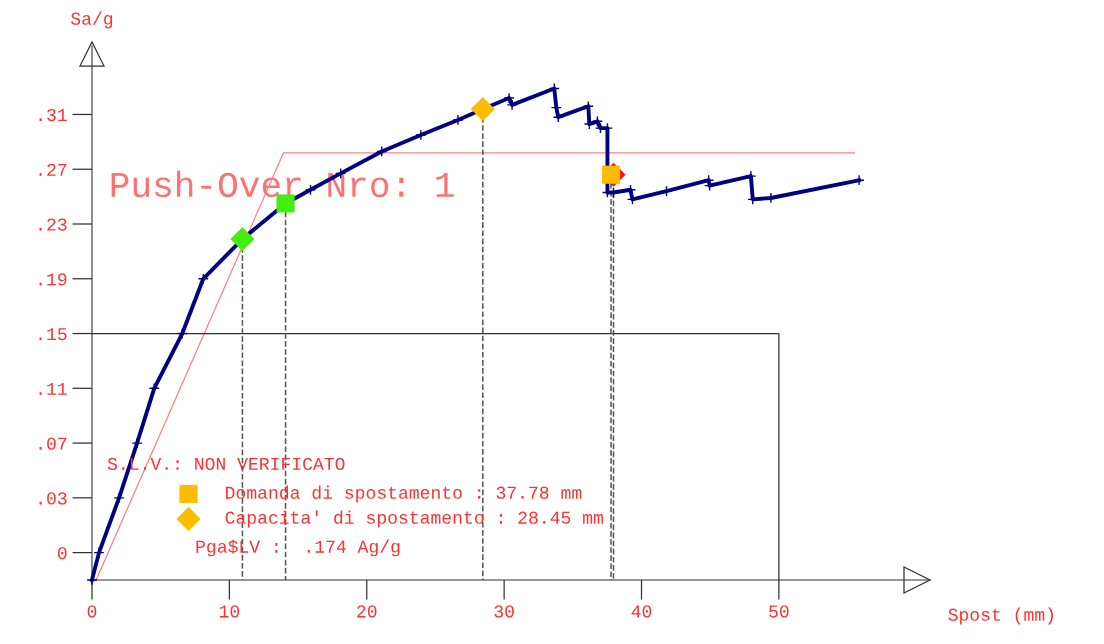 This screenshot has width=1104, height=644. What do you see at coordinates (53, 388) in the screenshot?
I see `y-tick-label: .11` at bounding box center [53, 388].